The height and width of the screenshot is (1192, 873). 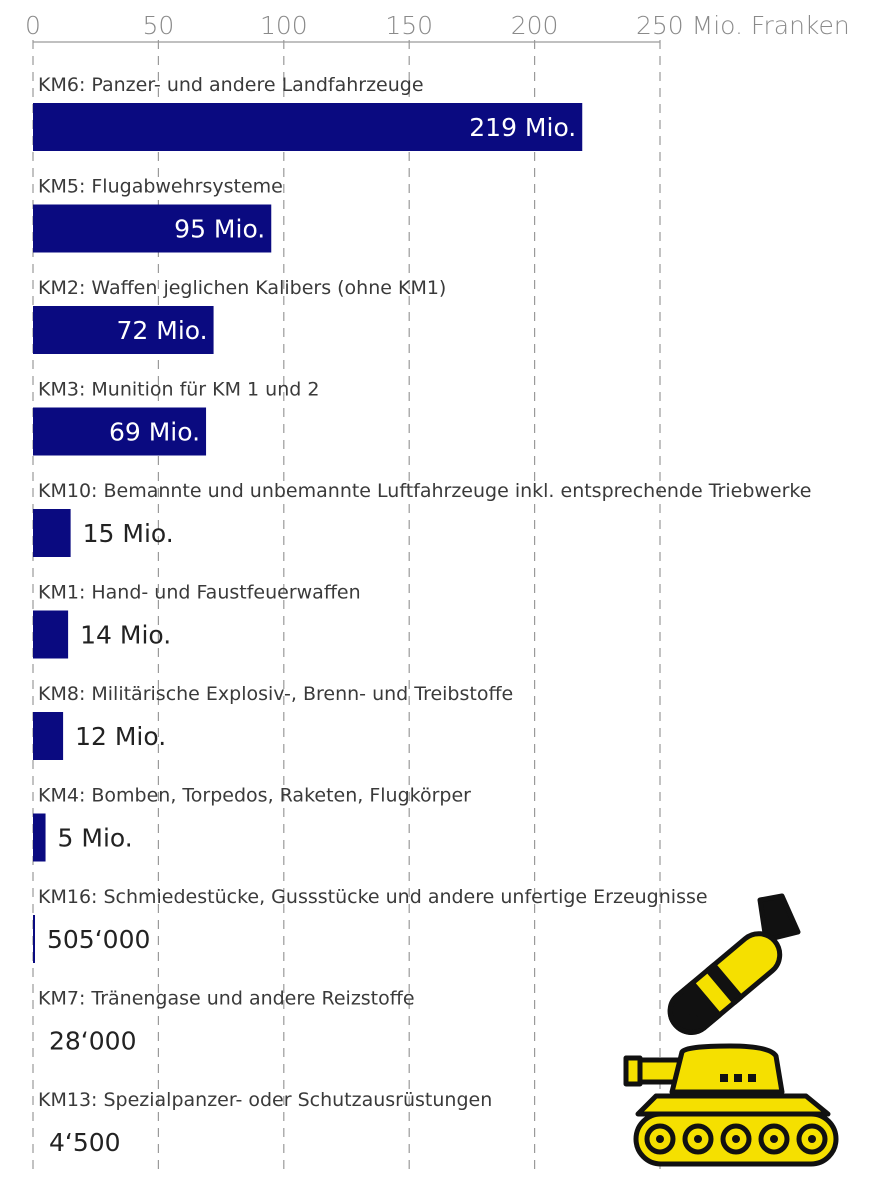 I want to click on x-tick-label: 150, so click(x=409, y=25).